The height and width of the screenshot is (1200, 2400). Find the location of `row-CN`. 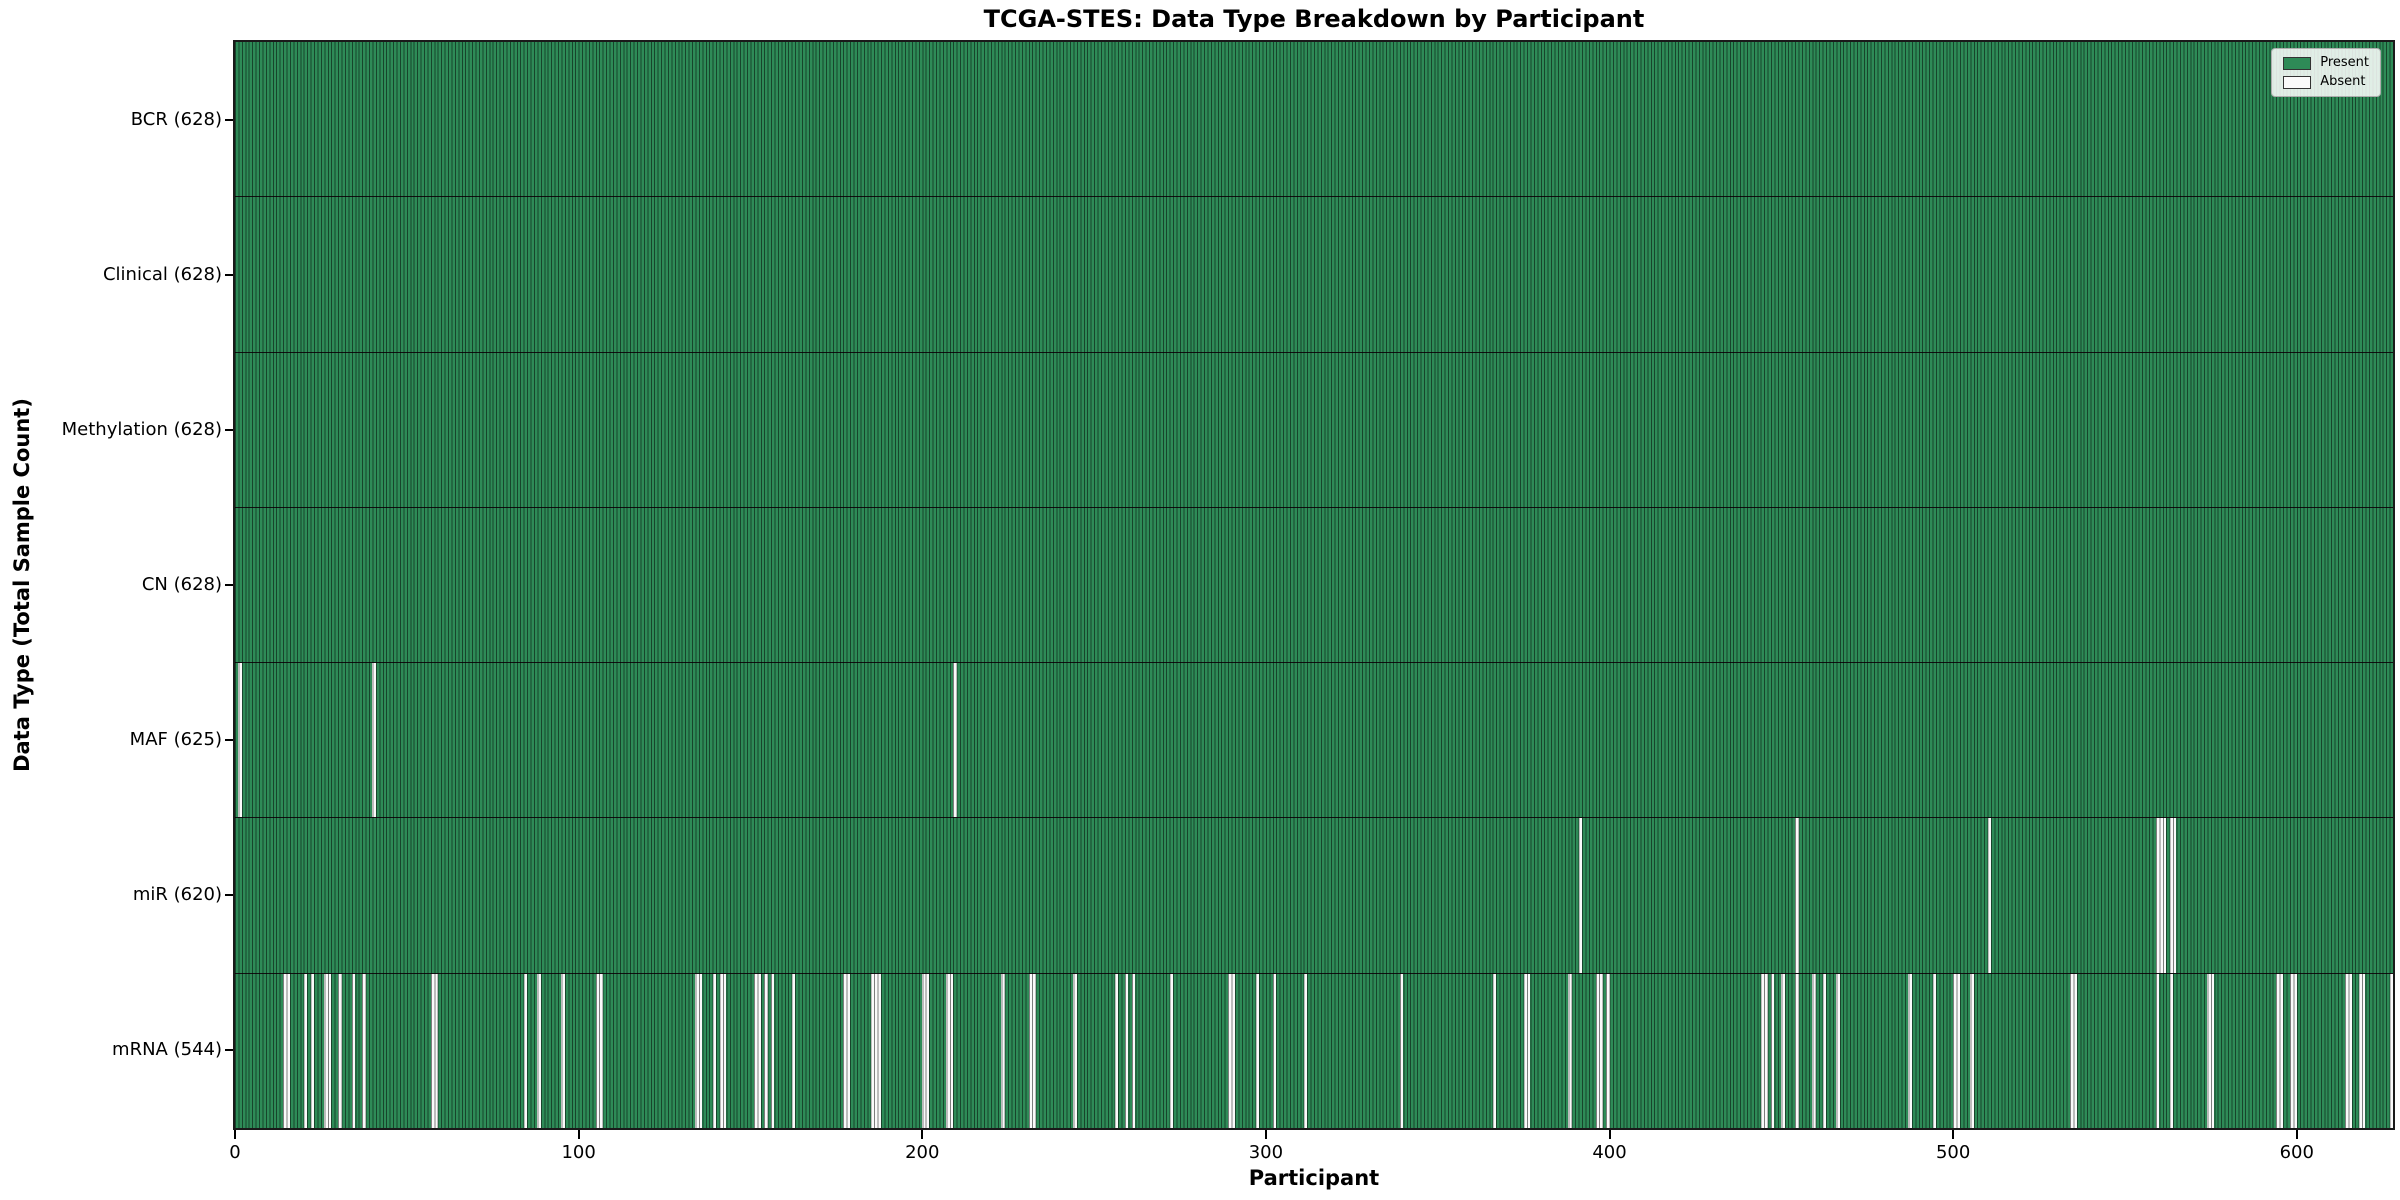

row-CN is located at coordinates (1314, 585).